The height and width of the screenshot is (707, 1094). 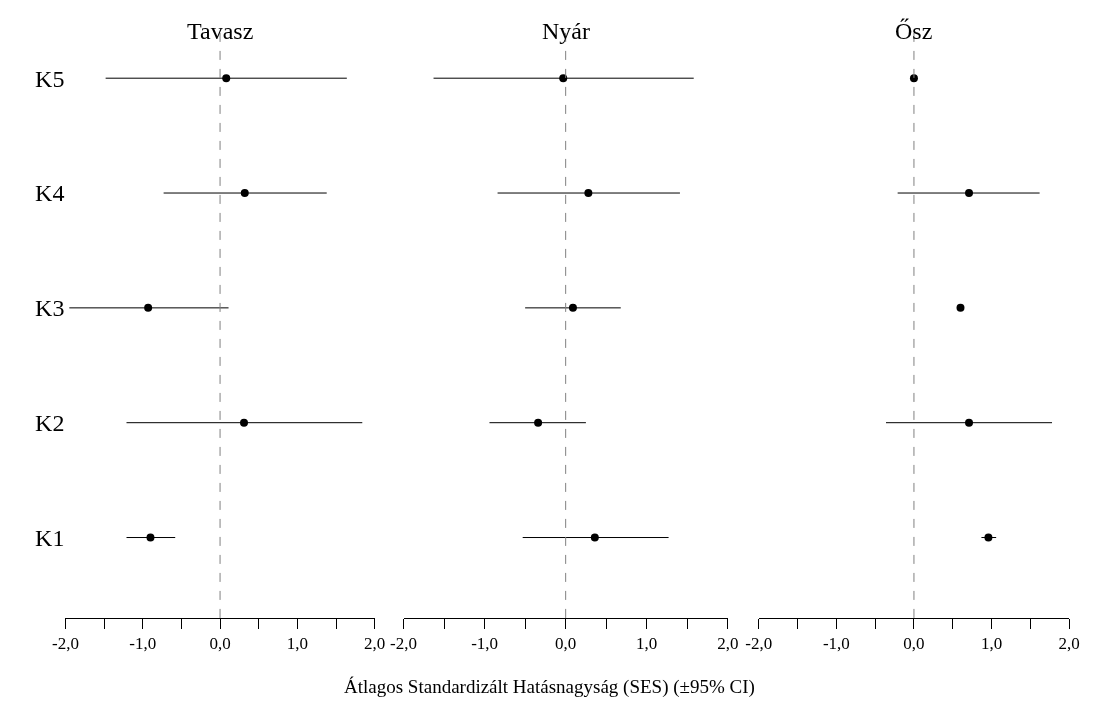 I want to click on y-tick-label: K1, so click(x=50, y=537).